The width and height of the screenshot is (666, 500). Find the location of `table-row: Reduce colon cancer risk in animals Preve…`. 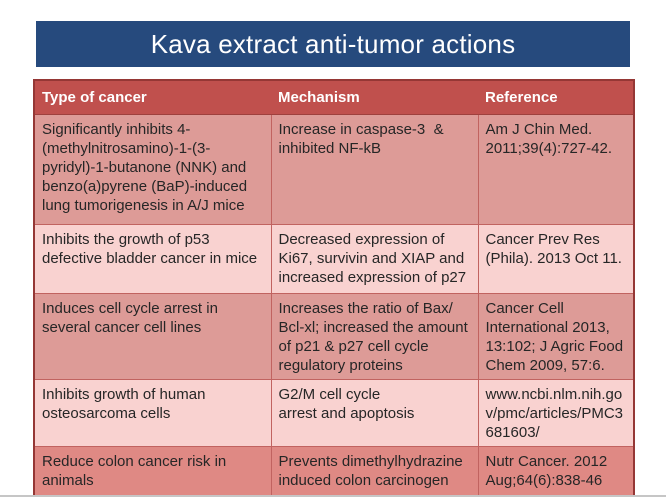

table-row: Reduce colon cancer risk in animals Preve… is located at coordinates (334, 471).